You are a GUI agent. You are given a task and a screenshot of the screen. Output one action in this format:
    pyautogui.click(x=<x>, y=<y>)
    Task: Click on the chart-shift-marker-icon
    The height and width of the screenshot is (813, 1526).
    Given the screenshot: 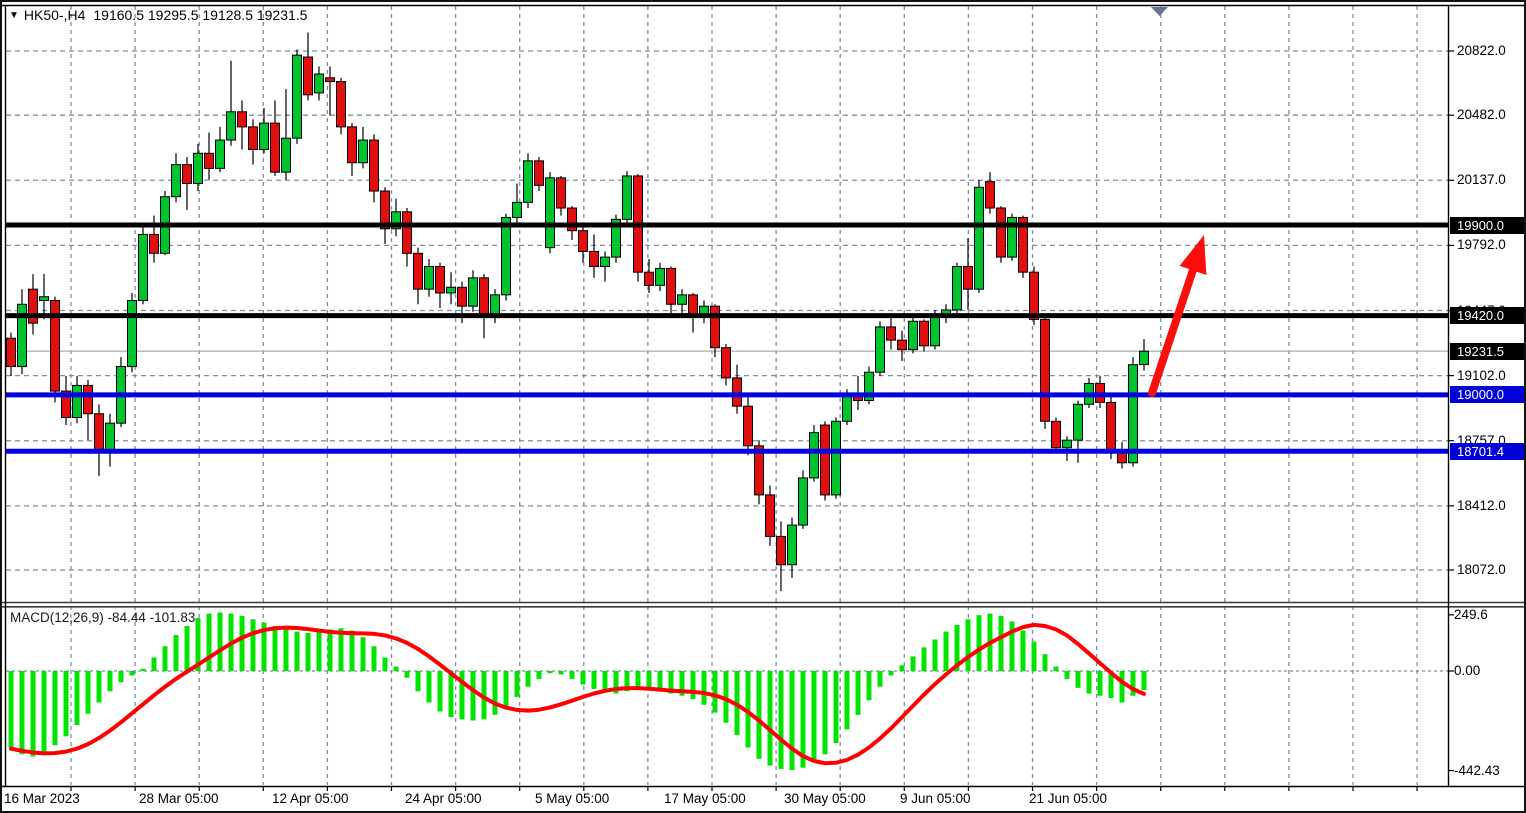 What is the action you would take?
    pyautogui.click(x=1159, y=11)
    